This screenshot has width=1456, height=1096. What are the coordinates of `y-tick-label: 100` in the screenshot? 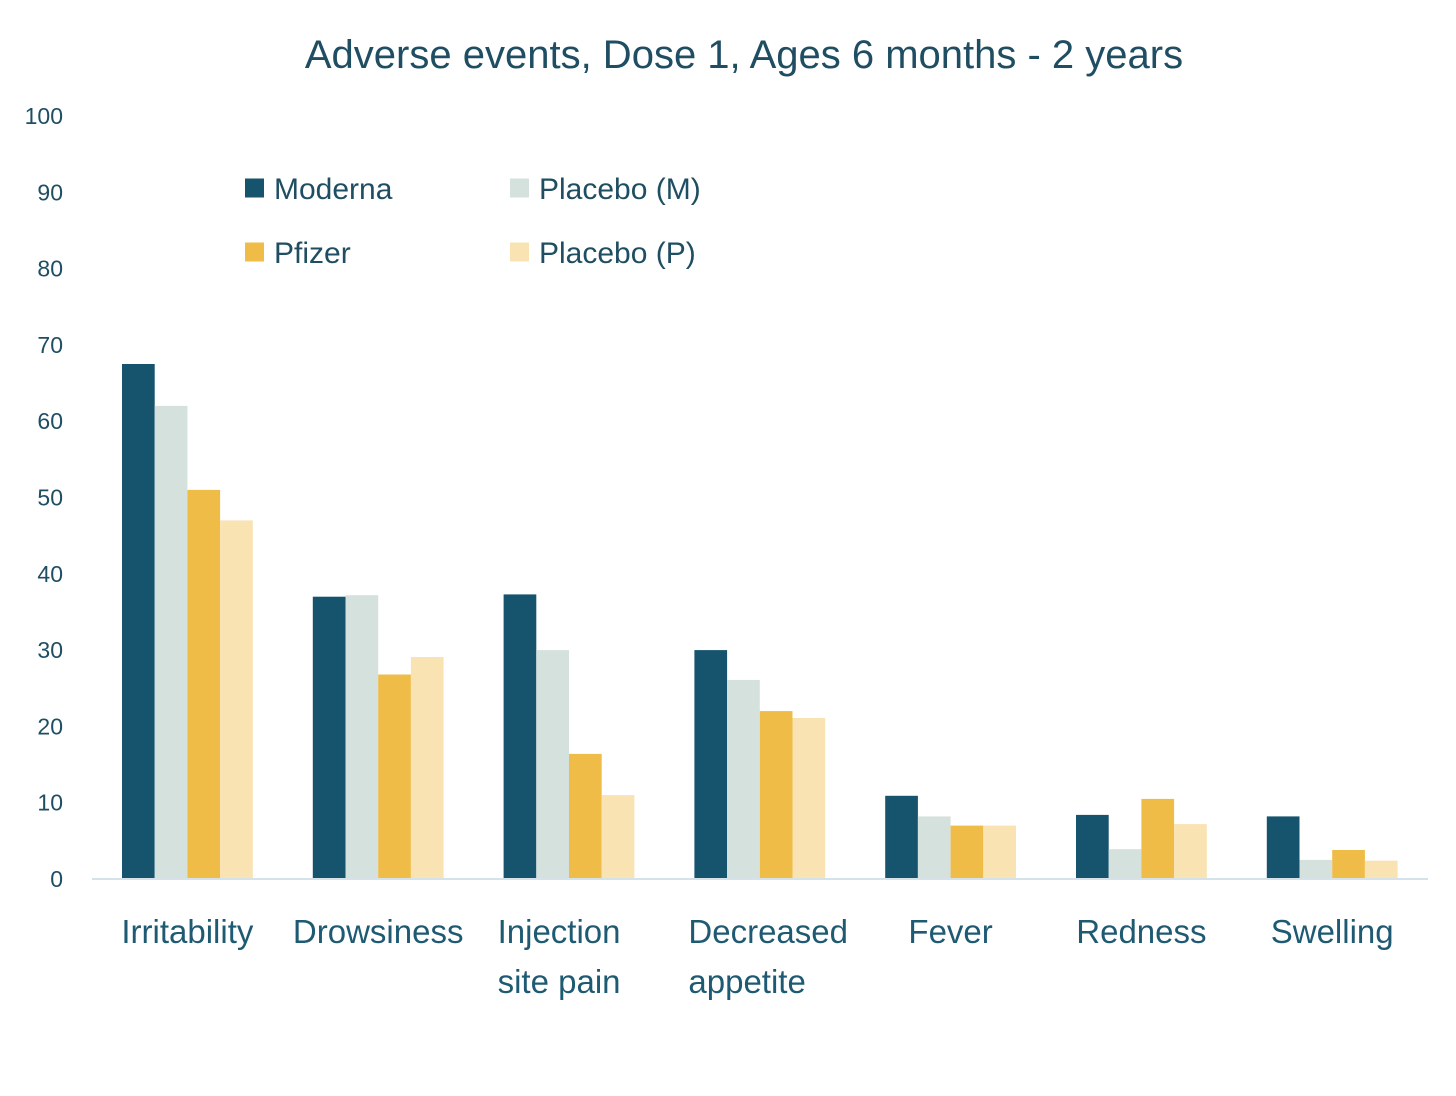 It's located at (44, 116).